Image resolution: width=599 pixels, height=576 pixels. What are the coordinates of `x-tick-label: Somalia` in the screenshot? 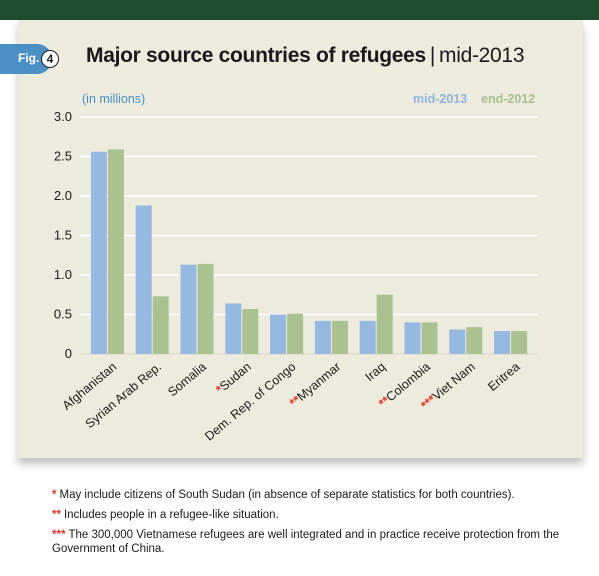 It's located at (187, 380).